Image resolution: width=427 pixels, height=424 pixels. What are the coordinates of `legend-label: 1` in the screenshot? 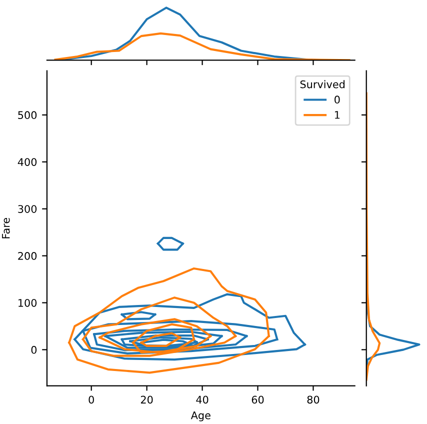 It's located at (337, 115).